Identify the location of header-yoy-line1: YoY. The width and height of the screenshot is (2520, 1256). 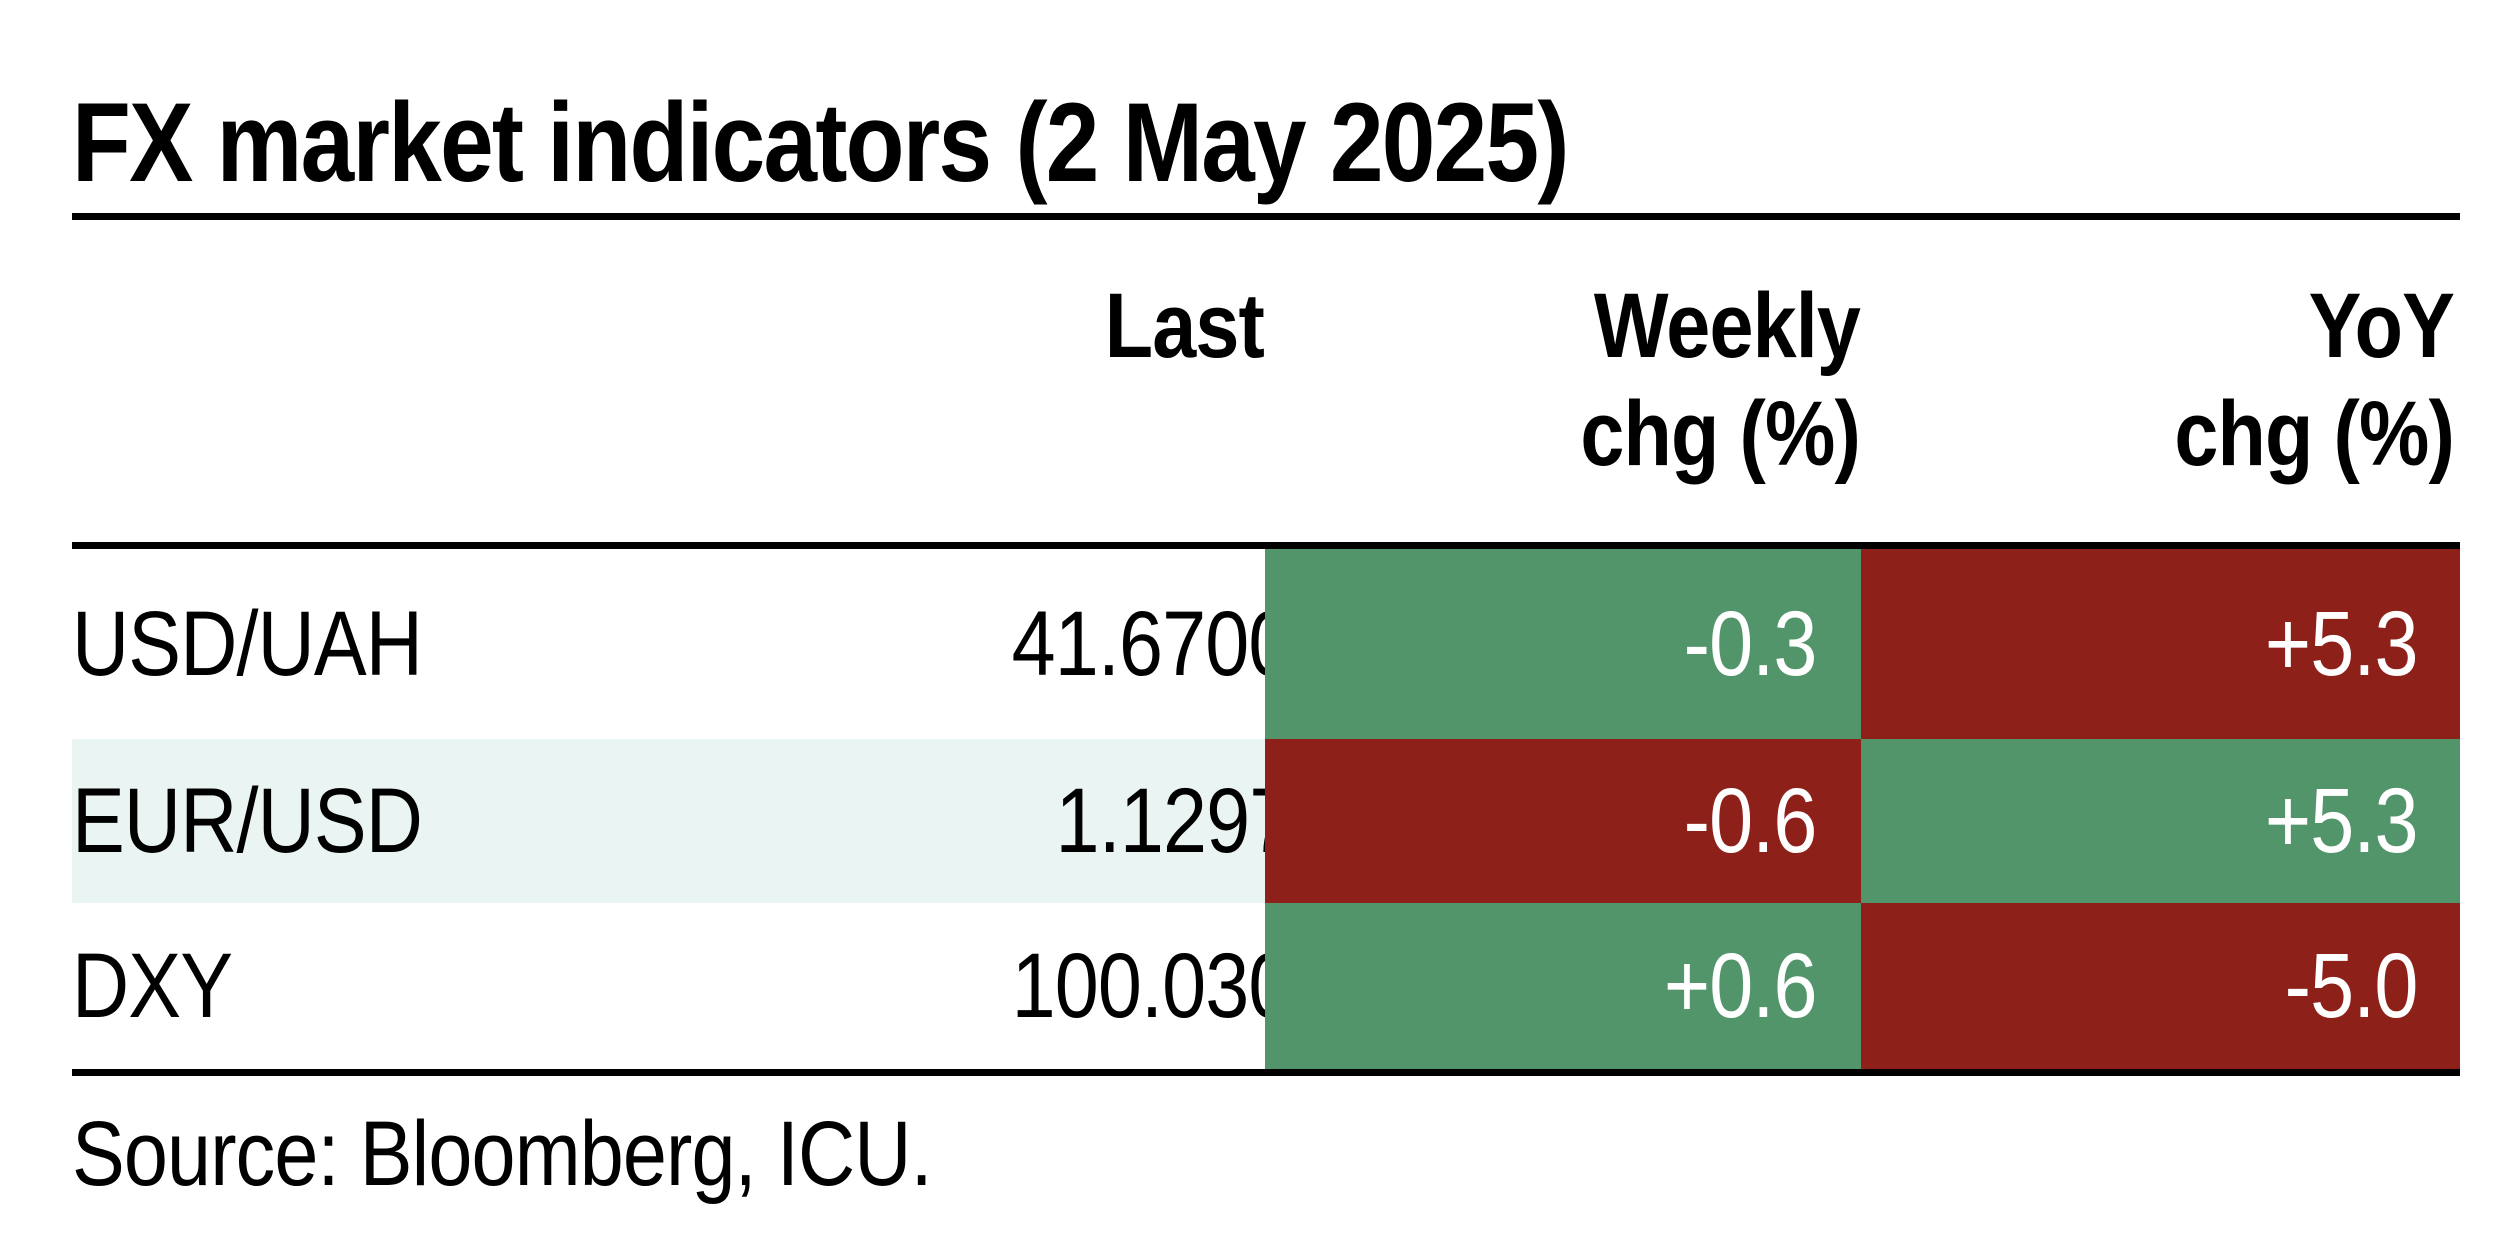
(2381, 326).